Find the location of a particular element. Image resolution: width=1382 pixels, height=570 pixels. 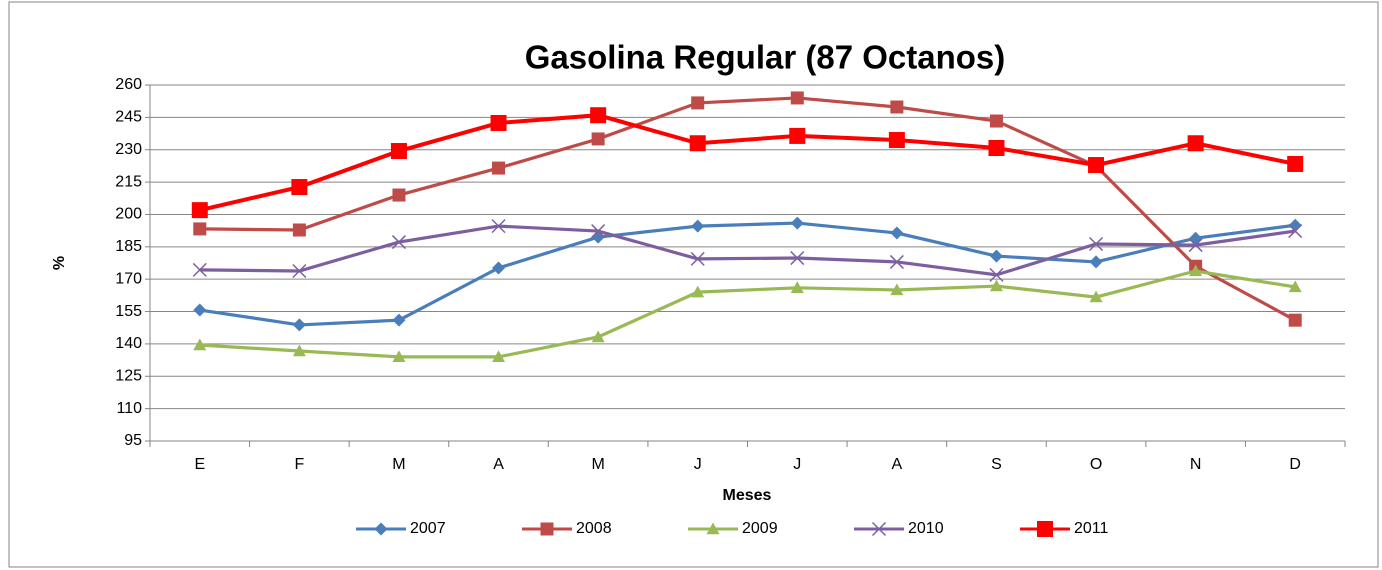

chart-title: Gasolina Regular (87 Octanos) is located at coordinates (765, 57).